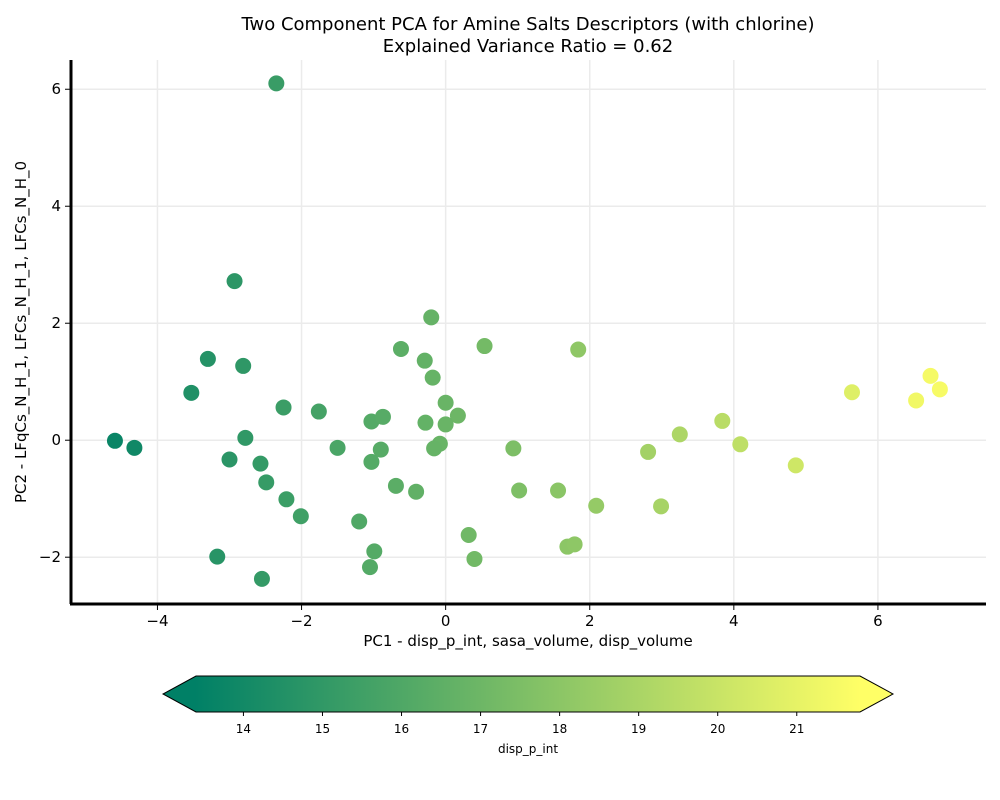  What do you see at coordinates (322, 729) in the screenshot?
I see `colorbar-tick-label: 15` at bounding box center [322, 729].